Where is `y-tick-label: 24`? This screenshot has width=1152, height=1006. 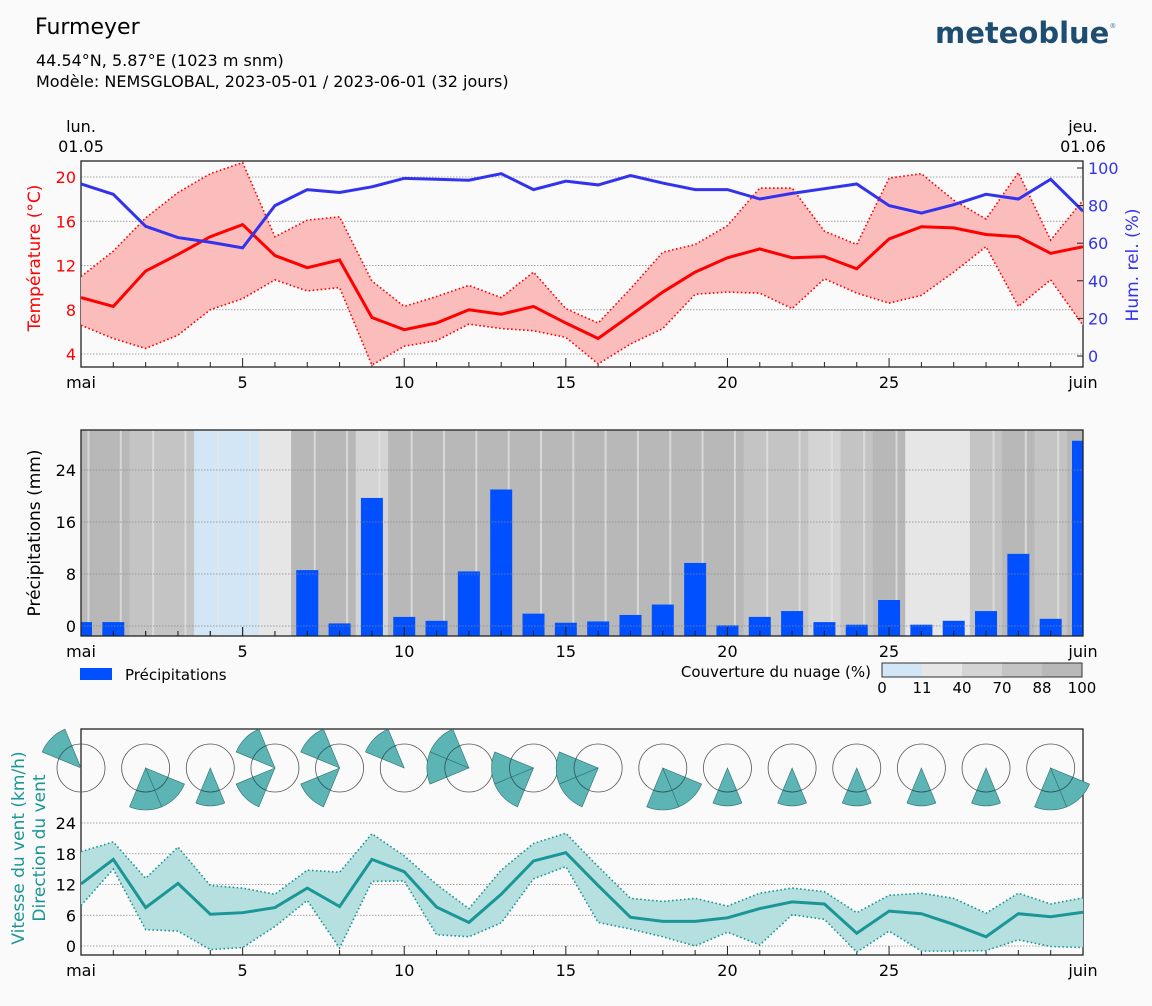
y-tick-label: 24 is located at coordinates (66, 823).